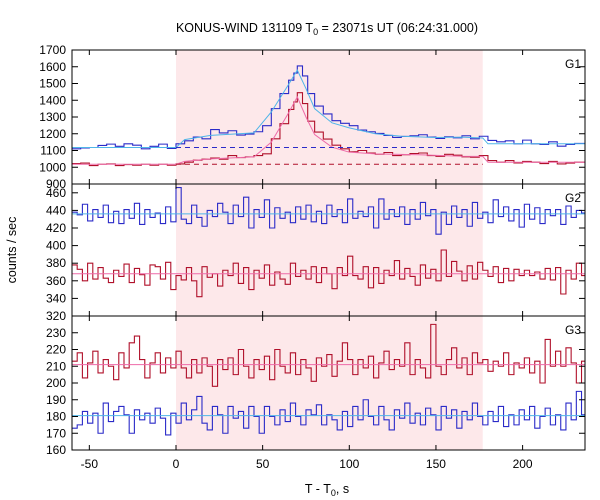  I want to click on y-tick-label: 1400, so click(52, 100).